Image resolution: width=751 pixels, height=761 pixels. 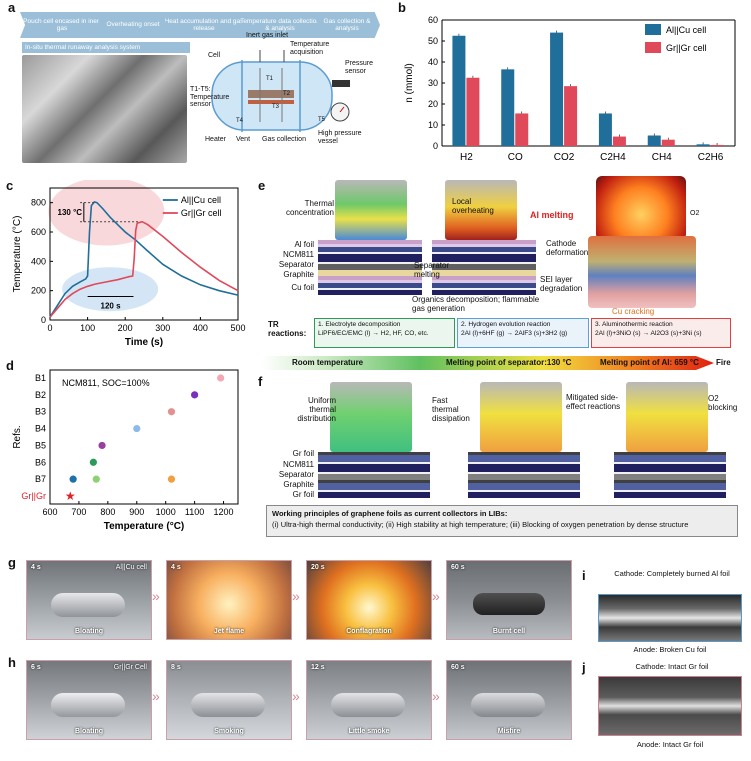 What do you see at coordinates (194, 512) in the screenshot?
I see `x-tick-label: 1100` at bounding box center [194, 512].